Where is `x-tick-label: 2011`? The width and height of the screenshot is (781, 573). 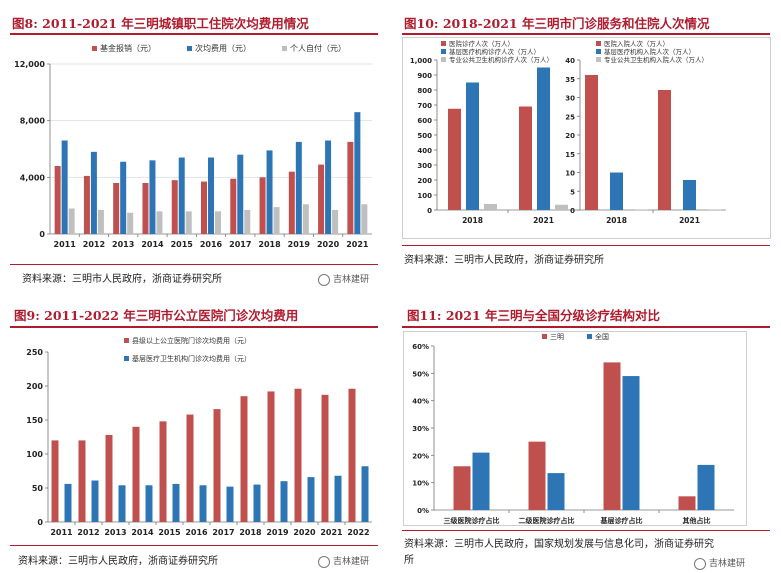 x-tick-label: 2011 is located at coordinates (65, 244).